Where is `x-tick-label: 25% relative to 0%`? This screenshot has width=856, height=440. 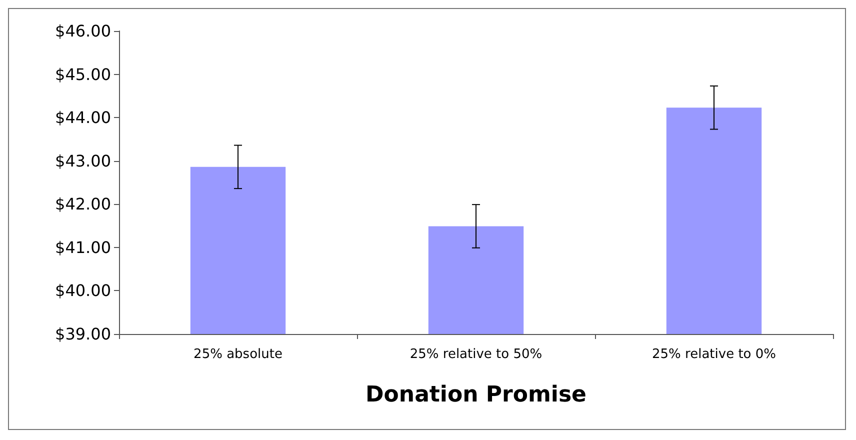 x-tick-label: 25% relative to 0% is located at coordinates (714, 354).